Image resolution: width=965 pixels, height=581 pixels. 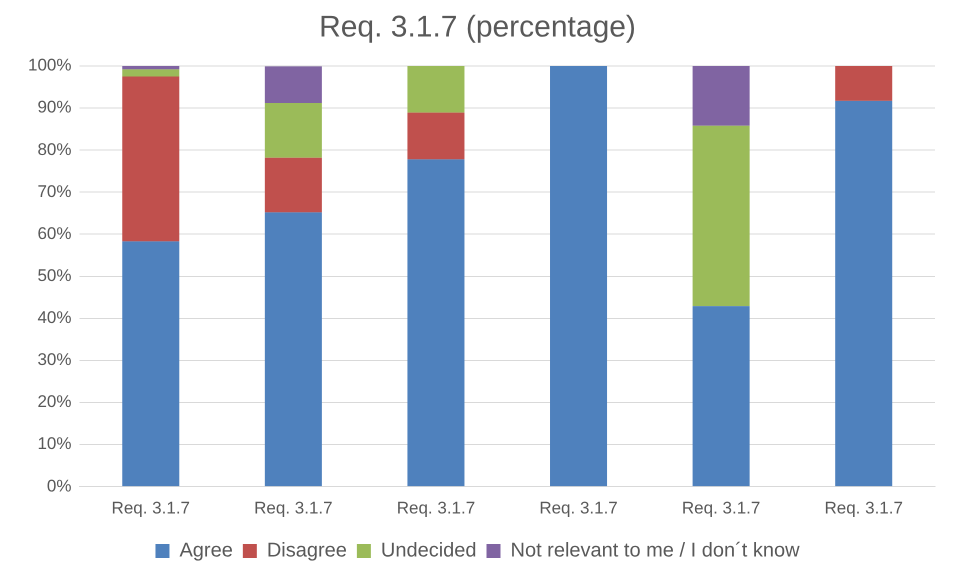 What do you see at coordinates (54, 402) in the screenshot?
I see `y-tick-label: 20%` at bounding box center [54, 402].